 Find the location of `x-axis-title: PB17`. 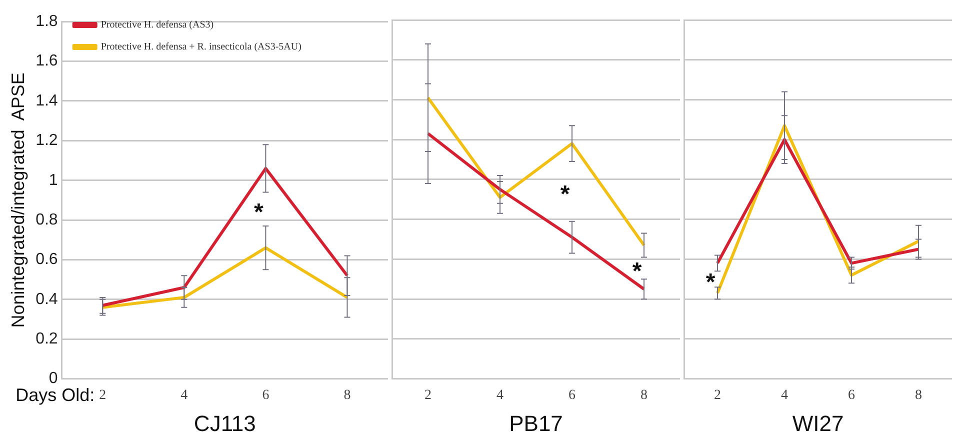

x-axis-title: PB17 is located at coordinates (536, 423).